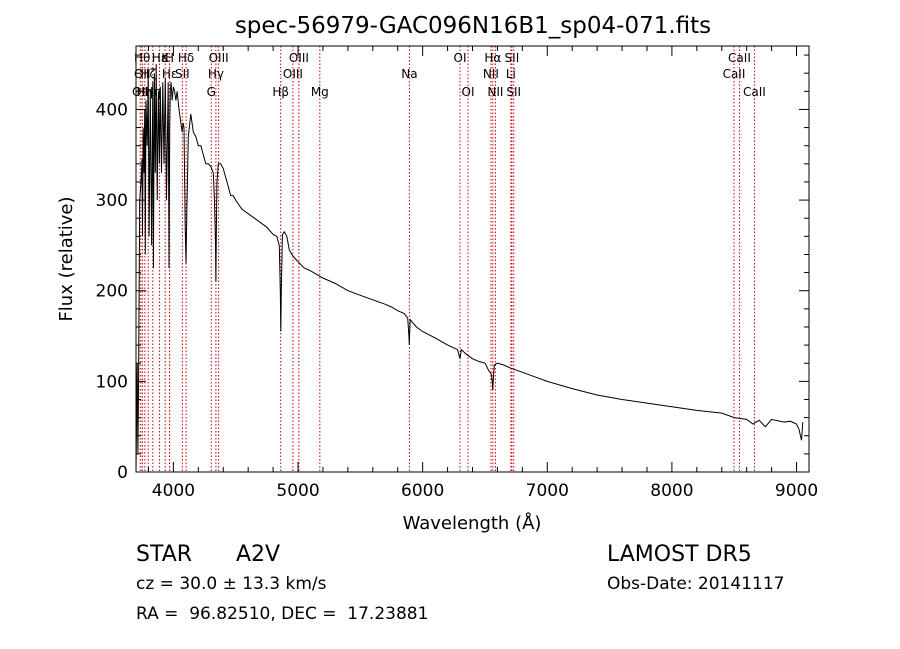  Describe the element at coordinates (409, 74) in the screenshot. I see `line-marker-label: Na` at that location.